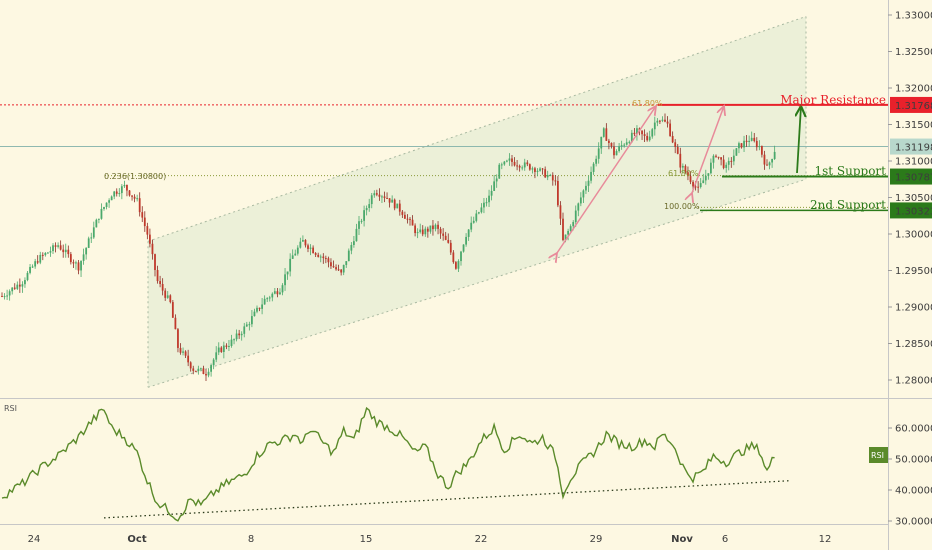  Describe the element at coordinates (34, 539) in the screenshot. I see `time-tick-label: 24` at that location.